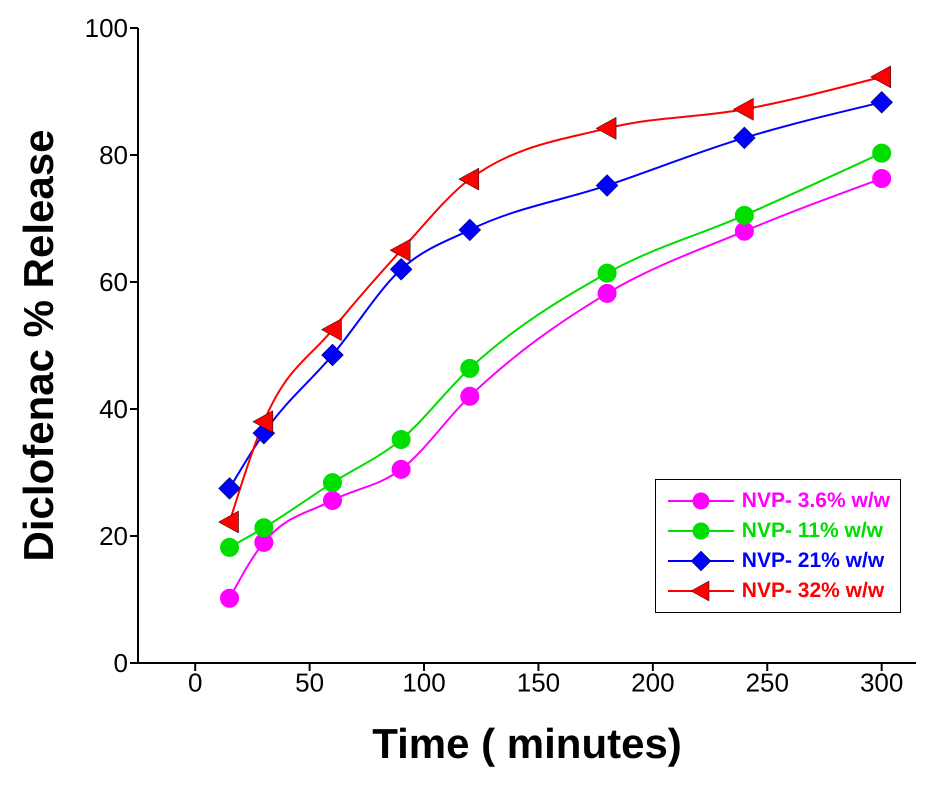 Image resolution: width=934 pixels, height=791 pixels. I want to click on x-tick-label: 100, so click(424, 682).